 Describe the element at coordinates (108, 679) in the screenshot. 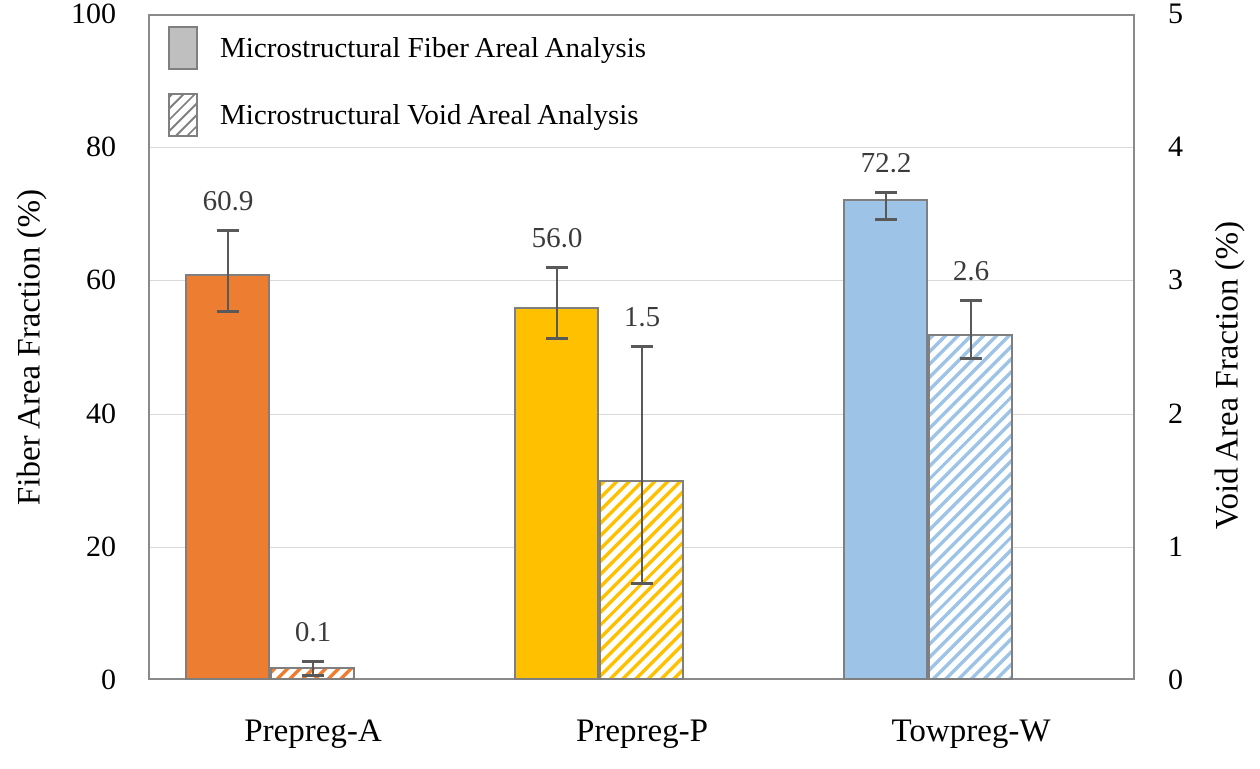

I see `left-tick-0: 0` at that location.